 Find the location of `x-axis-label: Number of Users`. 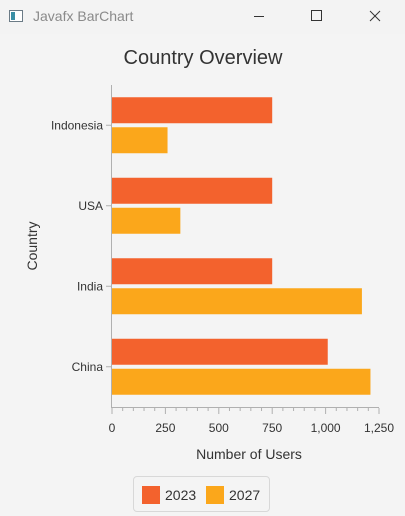

x-axis-label: Number of Users is located at coordinates (249, 454).